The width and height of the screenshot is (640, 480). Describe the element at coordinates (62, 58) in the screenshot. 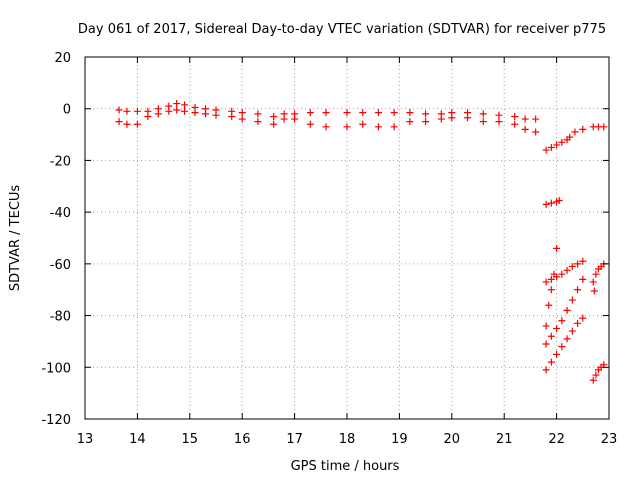

I see `y-tick-label: 20` at that location.